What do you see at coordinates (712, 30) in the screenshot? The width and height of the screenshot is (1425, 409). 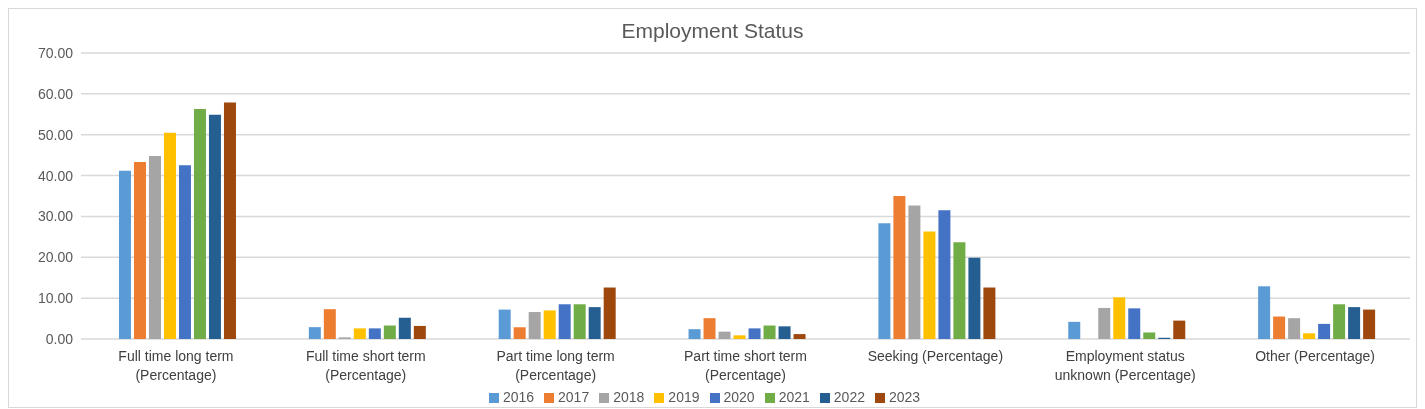 I see `chart-title: Employment Status` at bounding box center [712, 30].